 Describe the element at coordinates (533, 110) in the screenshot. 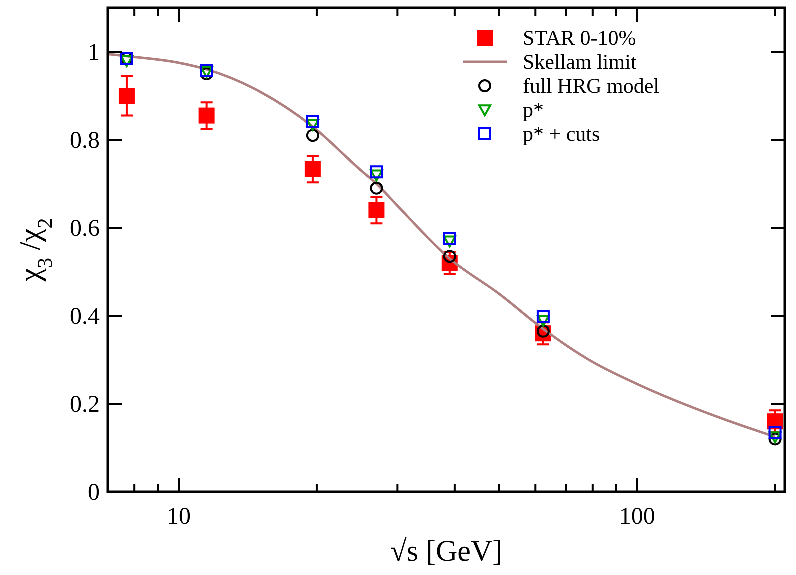

I see `legend-label: p*` at that location.